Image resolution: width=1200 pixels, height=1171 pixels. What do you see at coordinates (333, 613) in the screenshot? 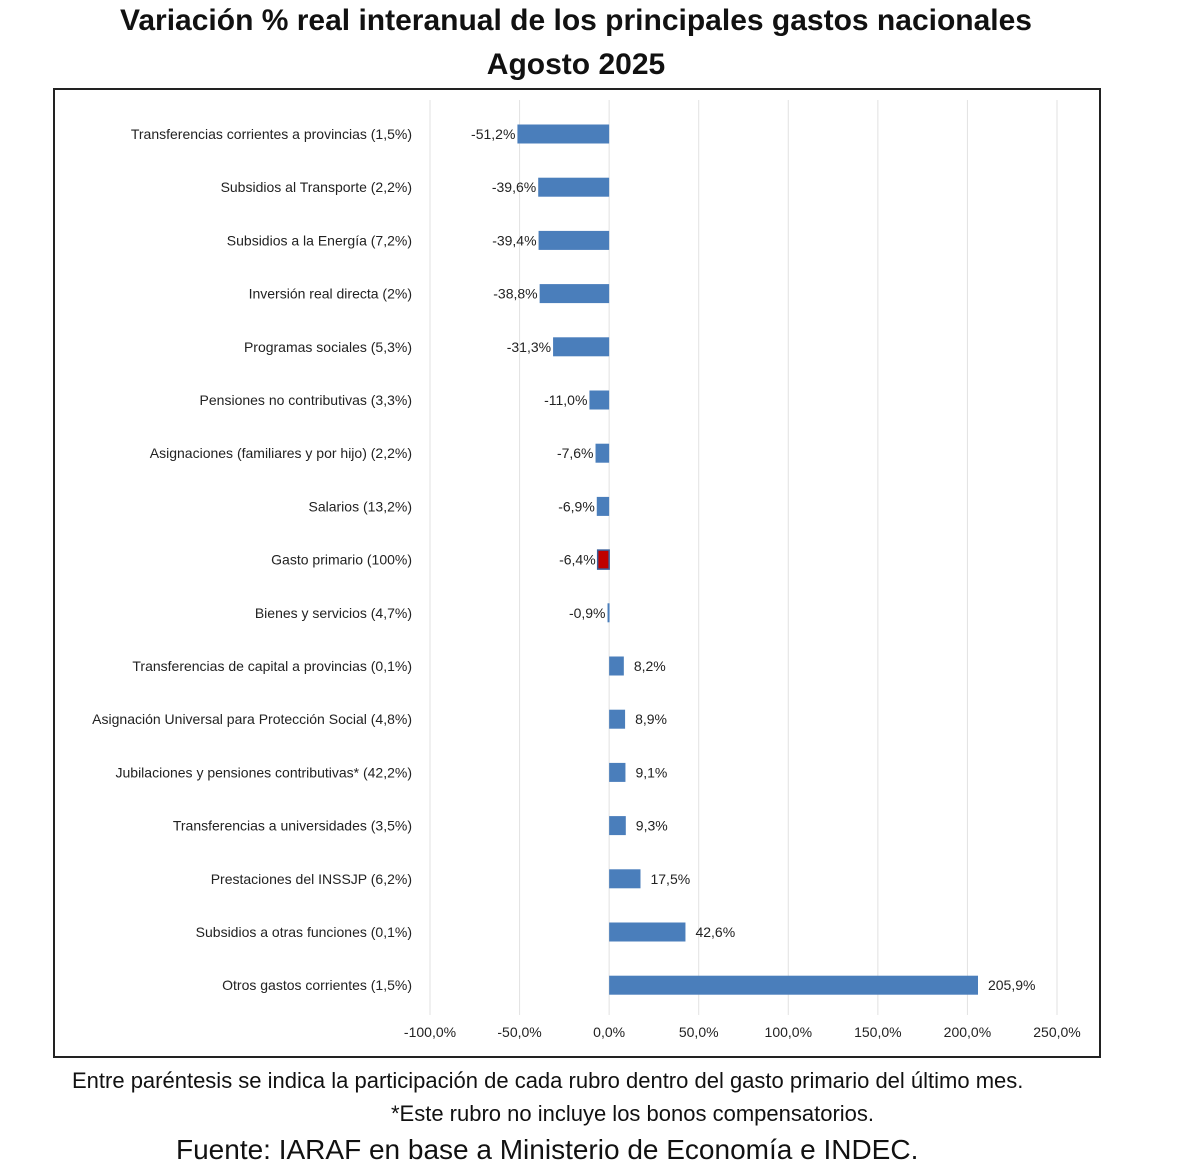
I see `category-label: Bienes y servicios (4,7%)` at bounding box center [333, 613].